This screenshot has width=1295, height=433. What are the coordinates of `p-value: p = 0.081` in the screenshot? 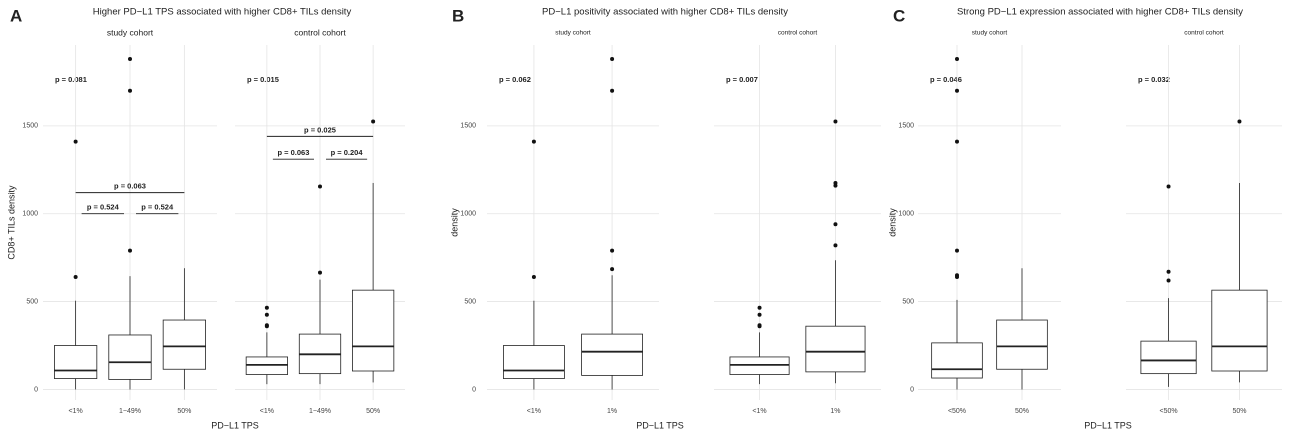 It's located at (71, 79).